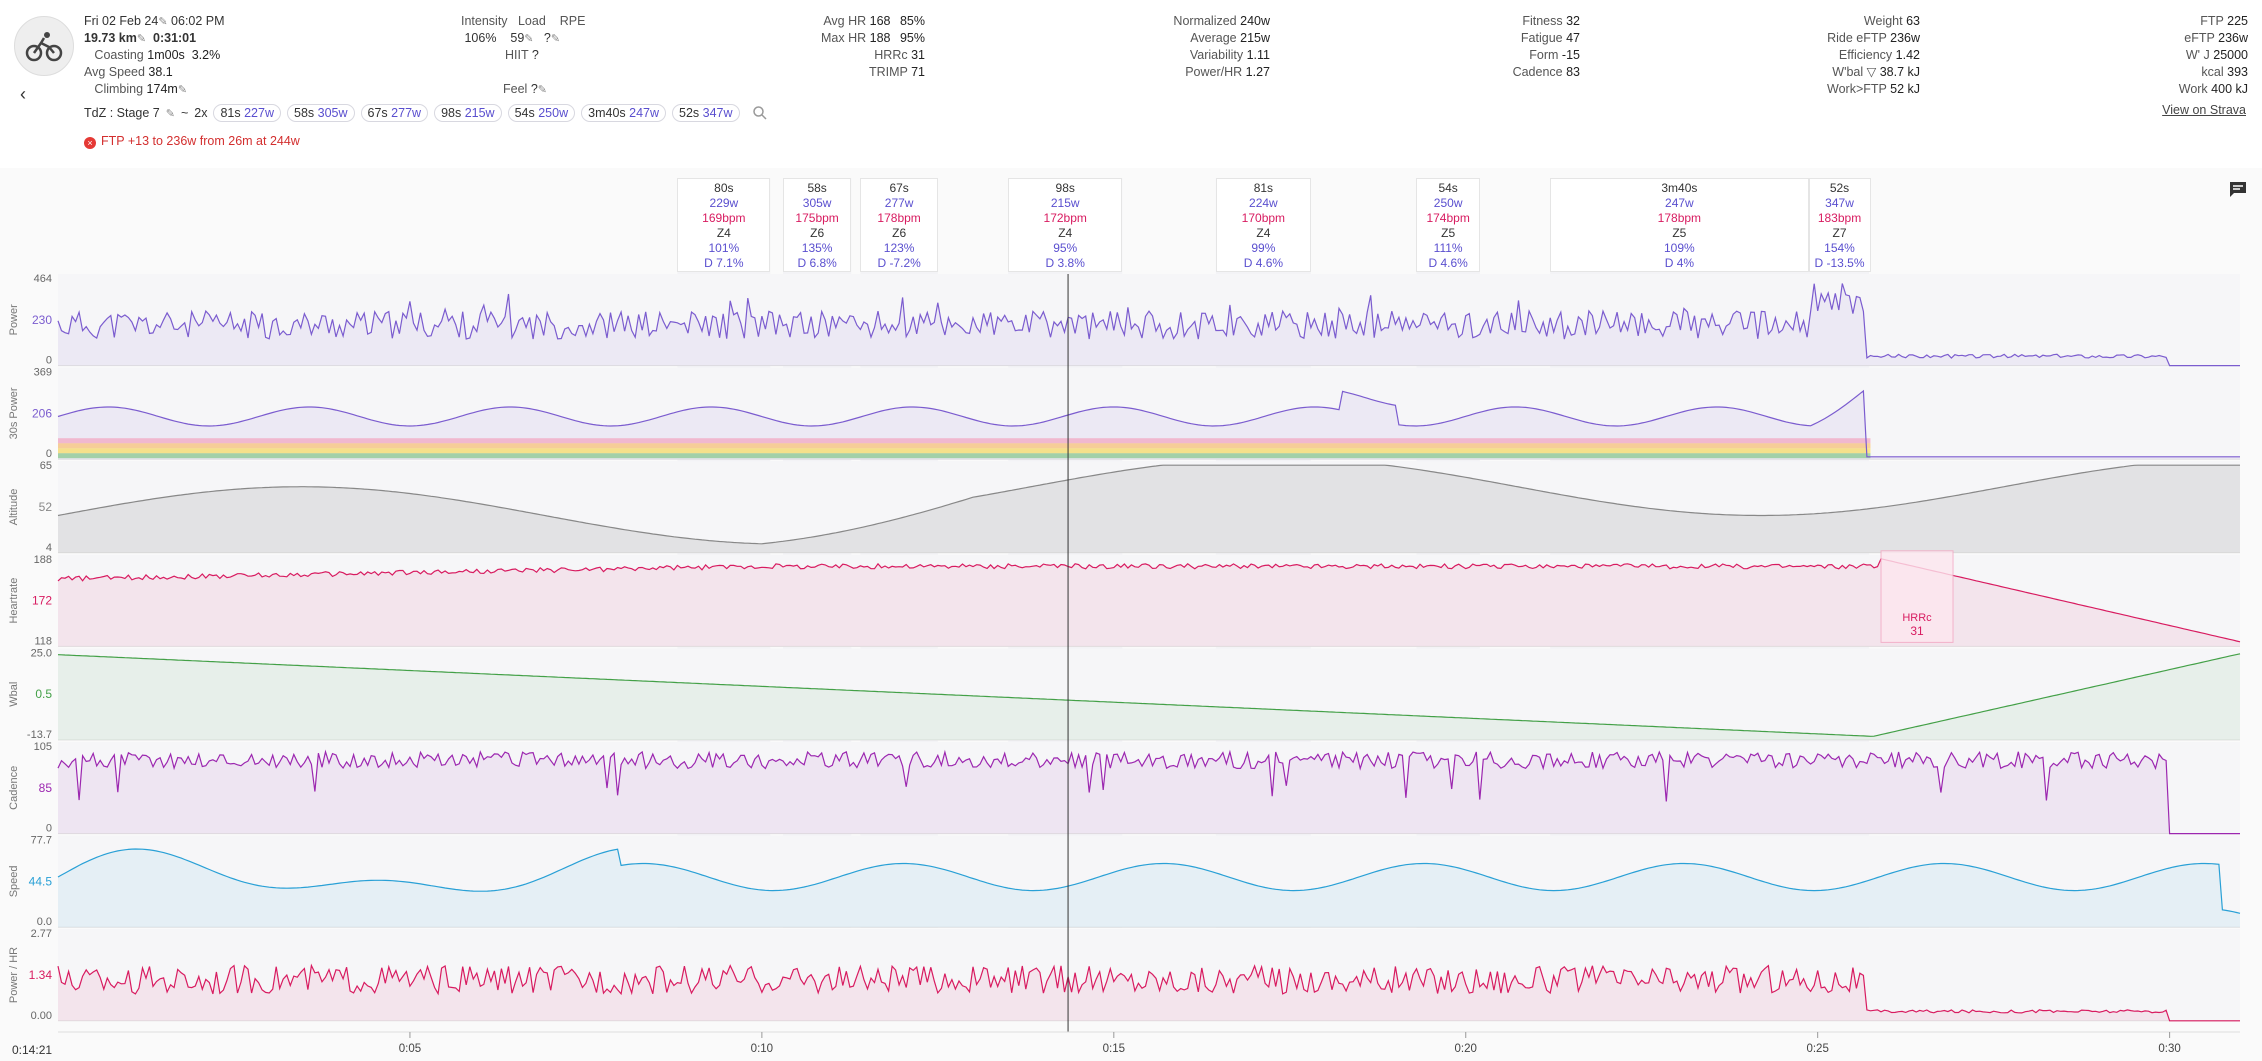 The height and width of the screenshot is (1061, 2262). Describe the element at coordinates (1569, 55) in the screenshot. I see `fitness-stat-value: -15` at that location.